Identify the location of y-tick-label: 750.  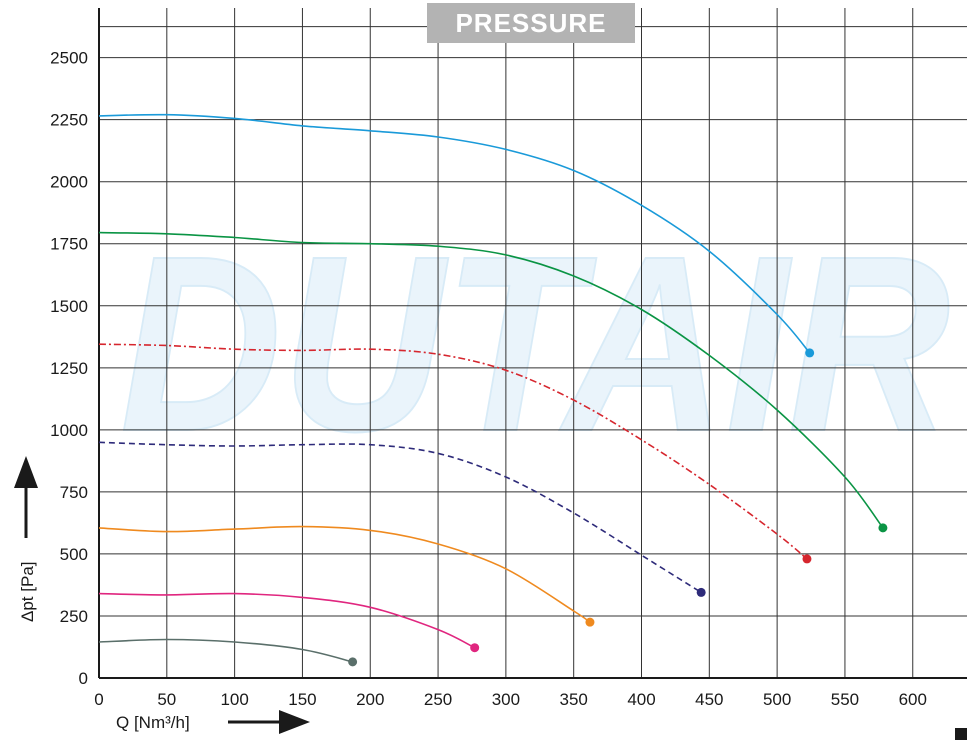
(74, 492).